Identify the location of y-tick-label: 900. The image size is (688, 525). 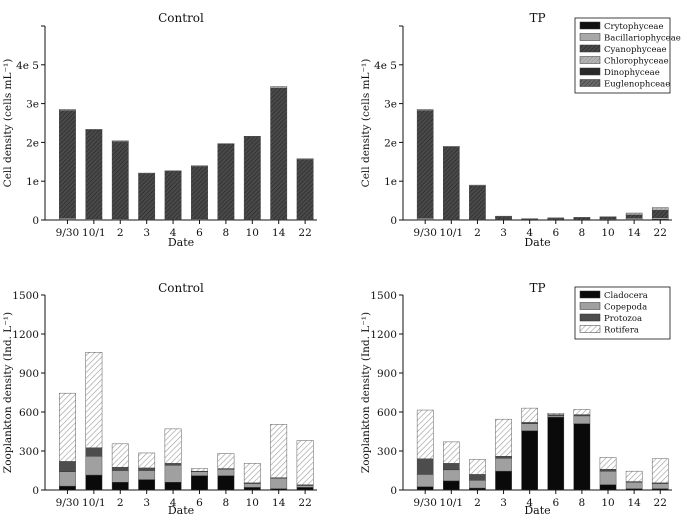
(29, 374).